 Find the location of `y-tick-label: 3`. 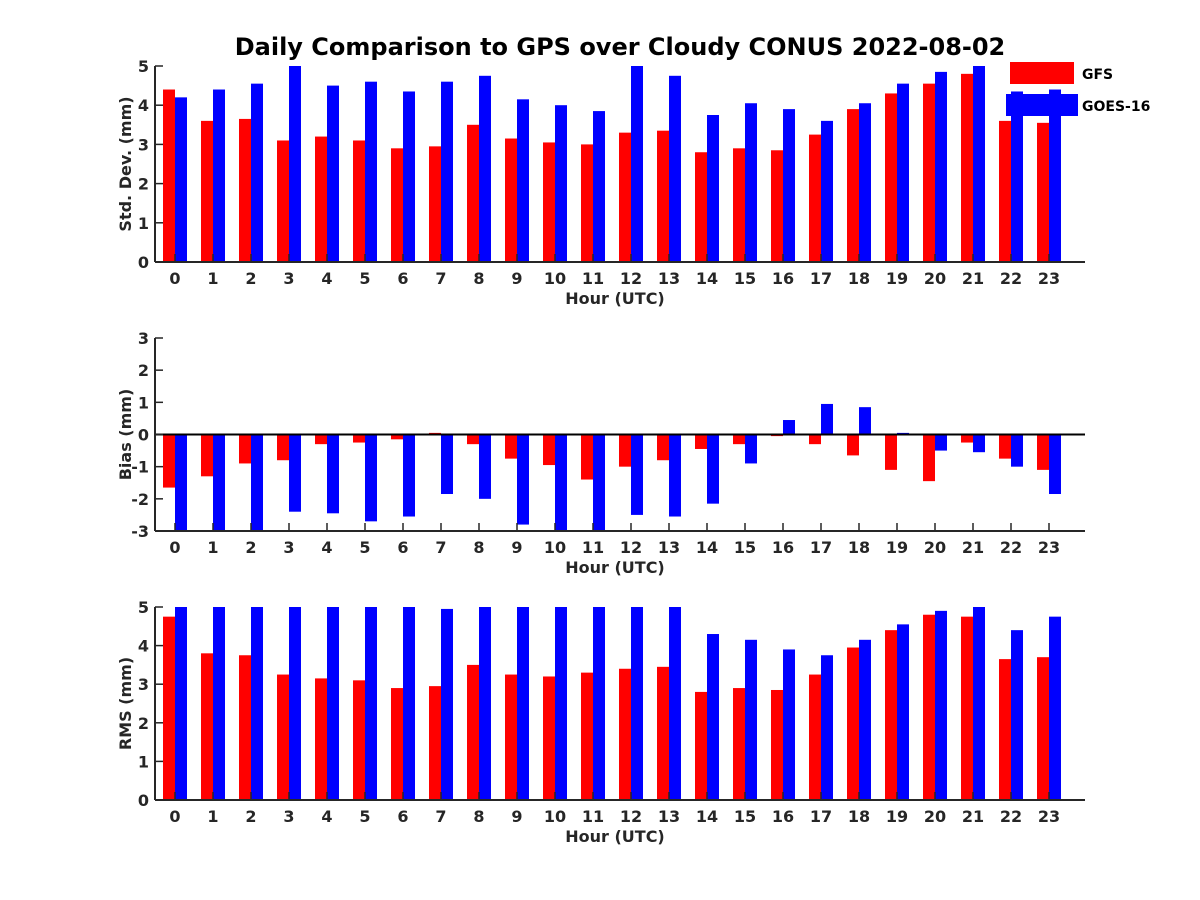

y-tick-label: 3 is located at coordinates (143, 338).